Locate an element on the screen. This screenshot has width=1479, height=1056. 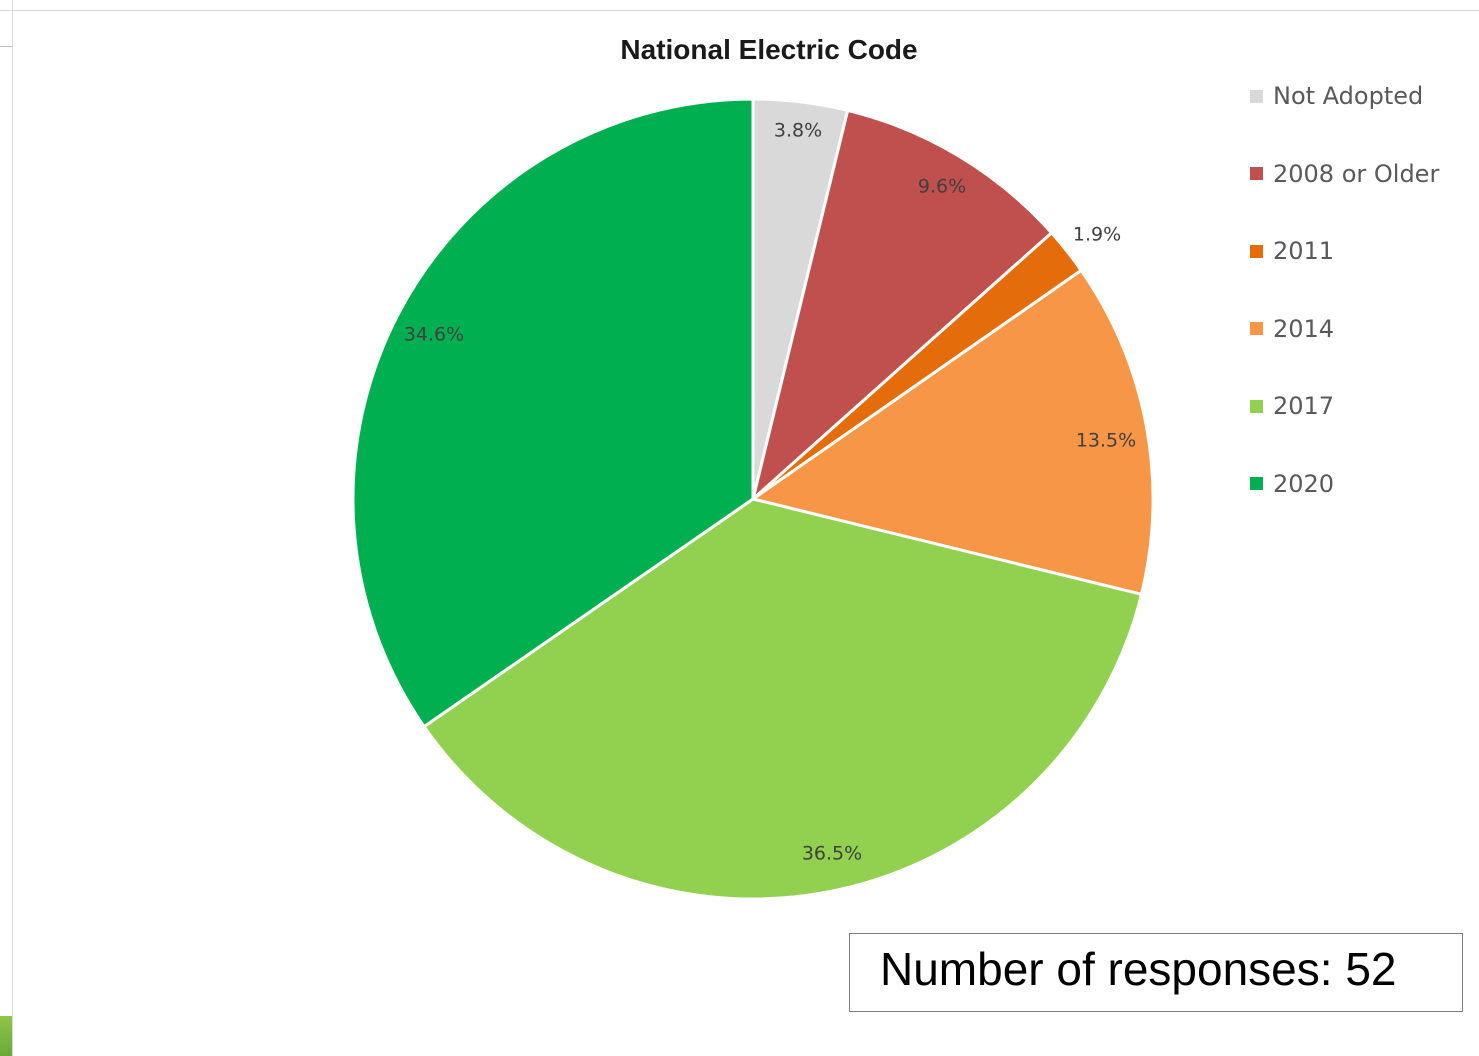
pie-slice-2014 is located at coordinates (953, 432).